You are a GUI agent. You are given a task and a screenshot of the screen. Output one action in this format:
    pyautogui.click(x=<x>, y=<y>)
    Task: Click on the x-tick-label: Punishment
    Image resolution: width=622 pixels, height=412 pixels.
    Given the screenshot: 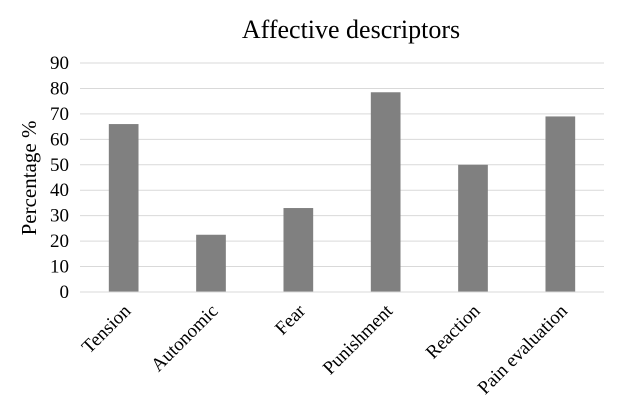 What is the action you would take?
    pyautogui.click(x=358, y=339)
    